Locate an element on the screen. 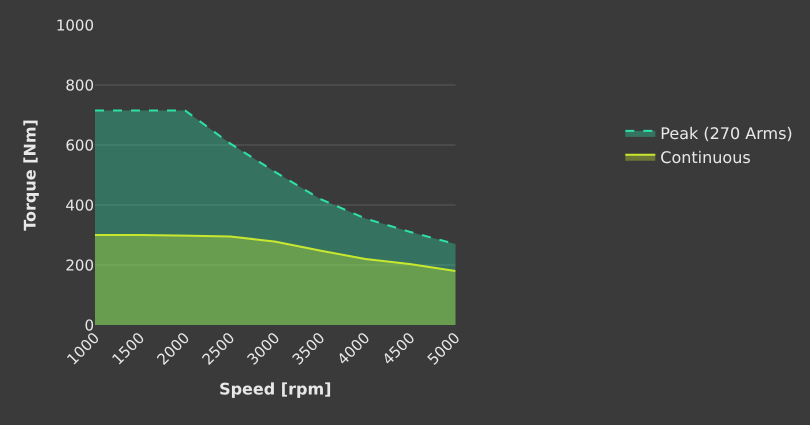  x-axis-title: Speed [rpm] is located at coordinates (275, 388).